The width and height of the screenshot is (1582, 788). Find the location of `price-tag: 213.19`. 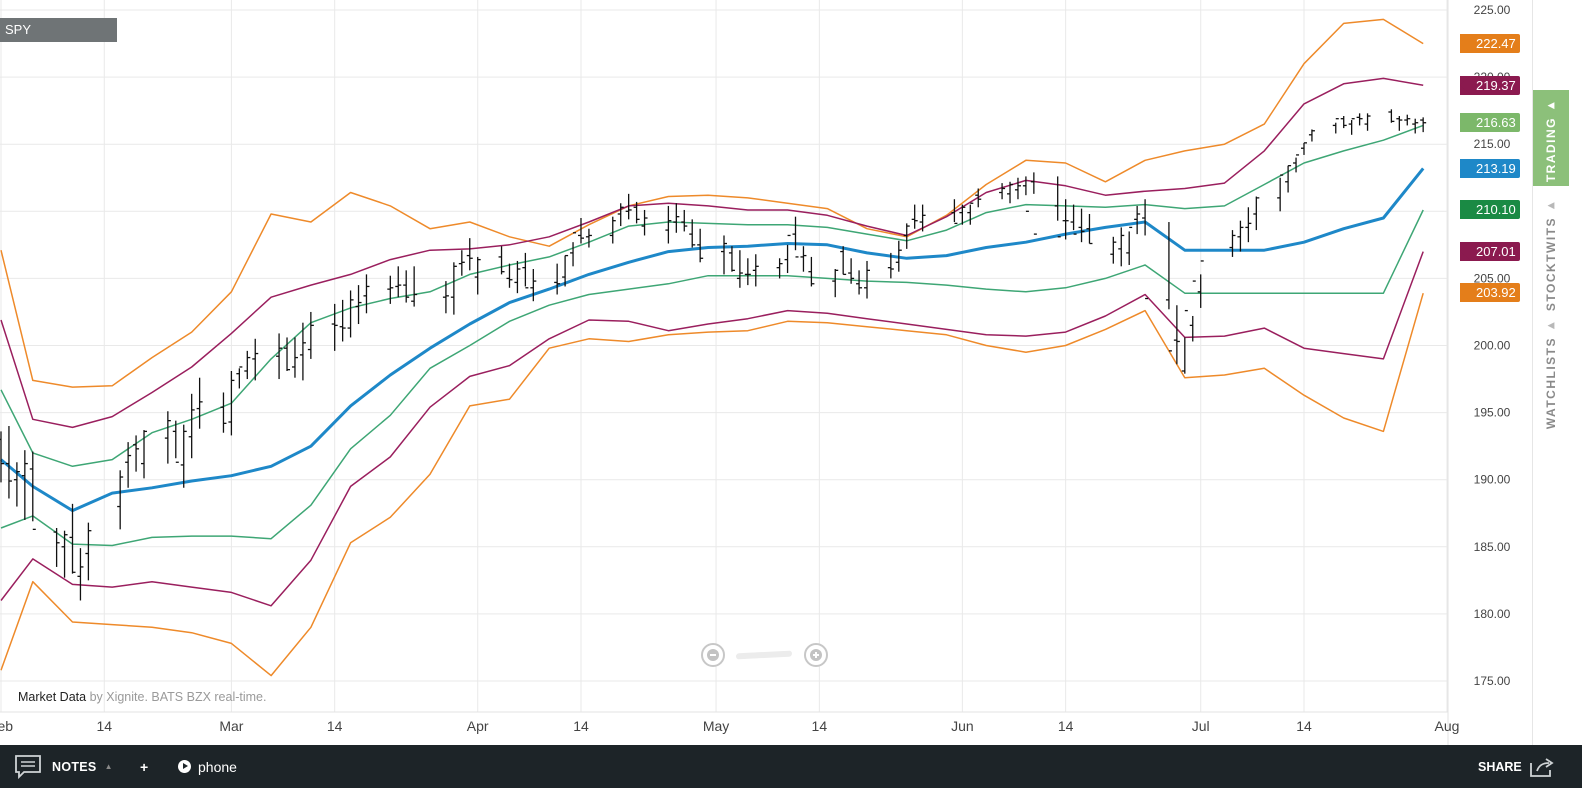

price-tag: 213.19 is located at coordinates (1490, 168).